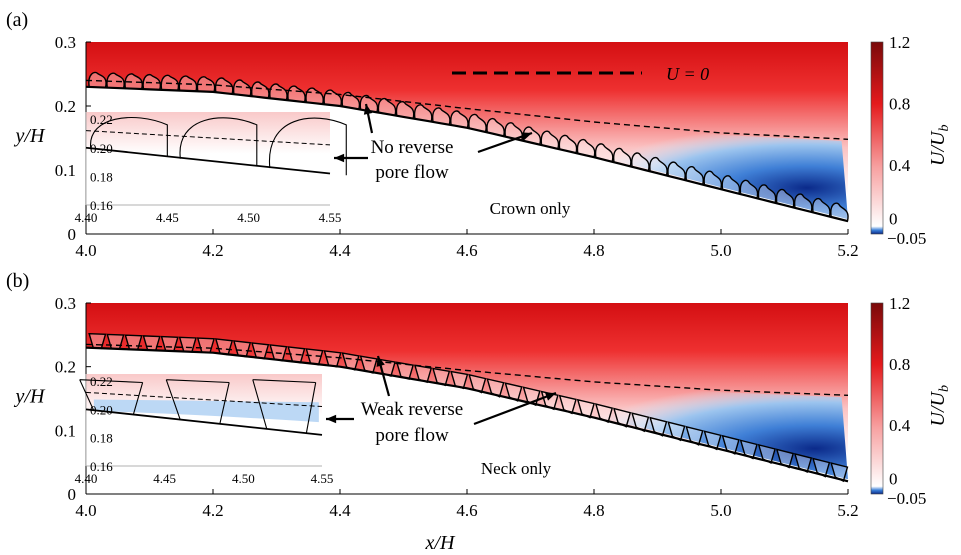  What do you see at coordinates (101, 438) in the screenshot?
I see `inset-y-tick-label: 0.18` at bounding box center [101, 438].